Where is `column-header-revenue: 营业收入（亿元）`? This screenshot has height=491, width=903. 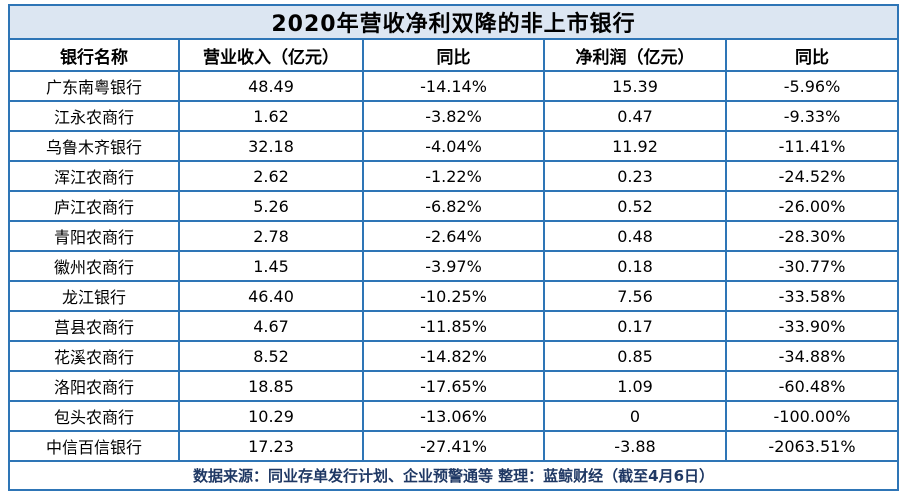 column-header-revenue: 营业收入（亿元） is located at coordinates (271, 55).